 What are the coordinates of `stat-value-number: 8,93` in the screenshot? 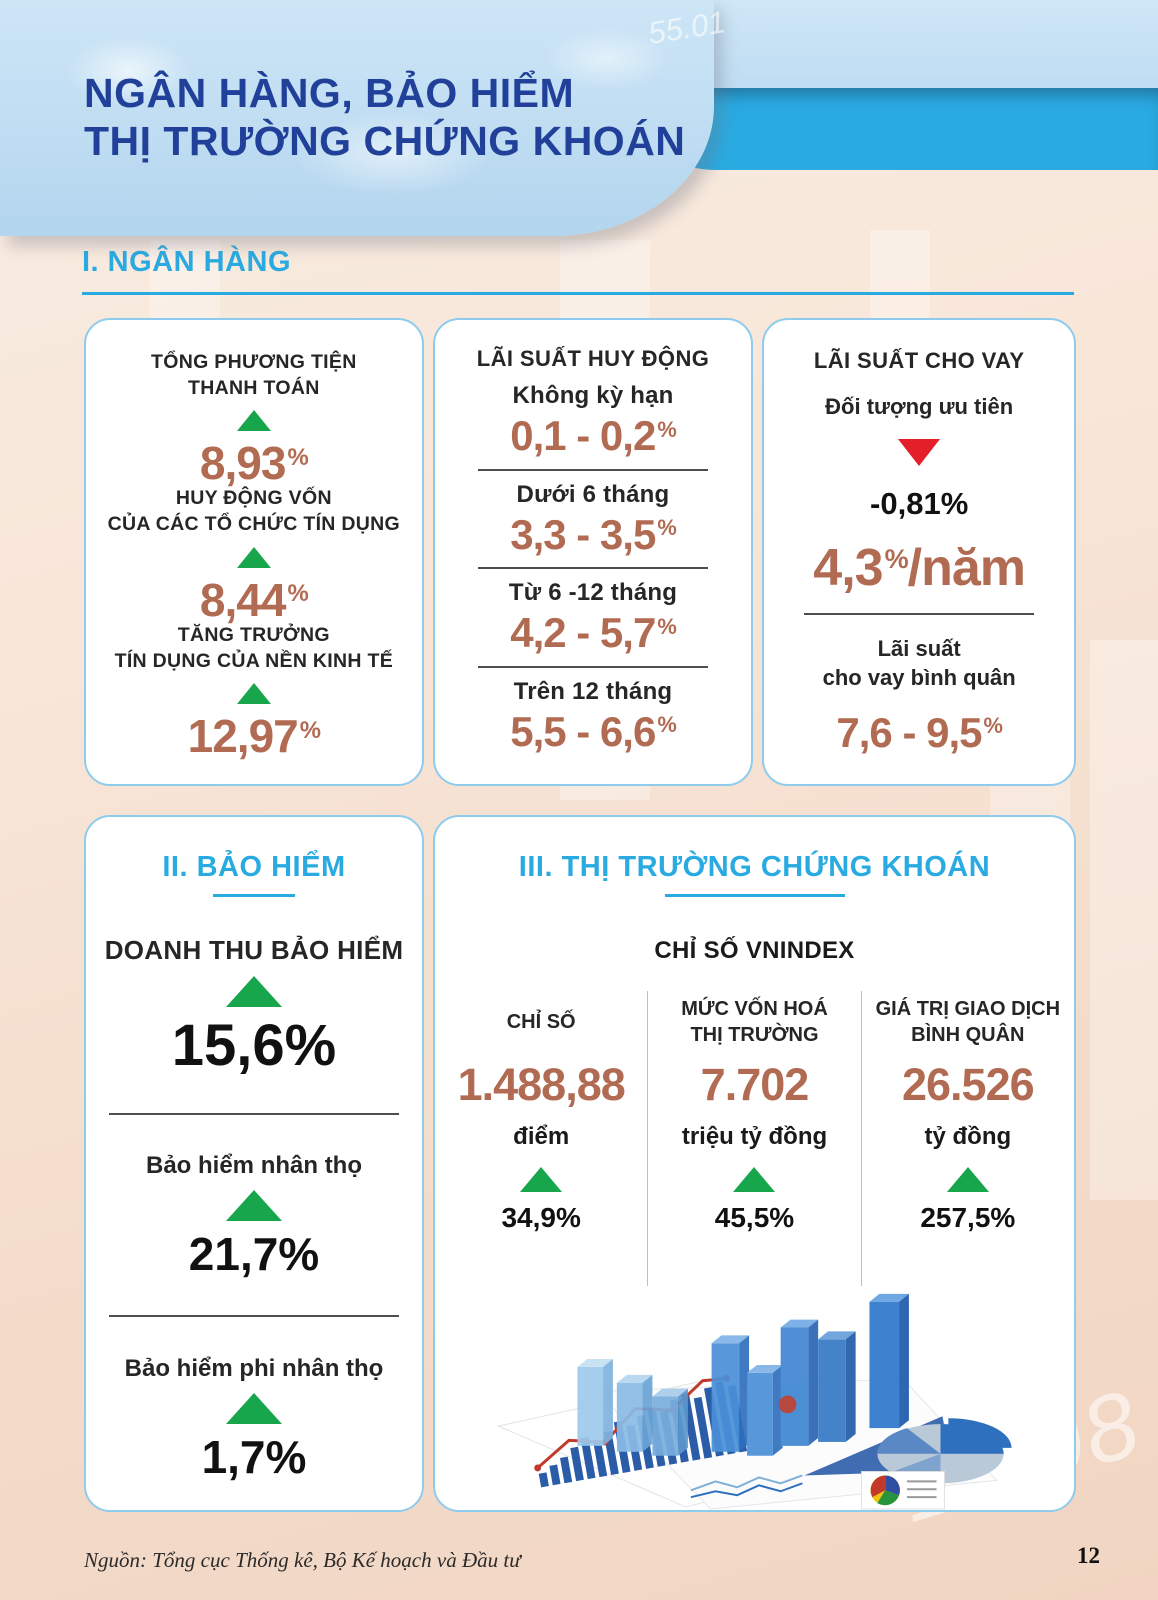 It's located at (243, 463).